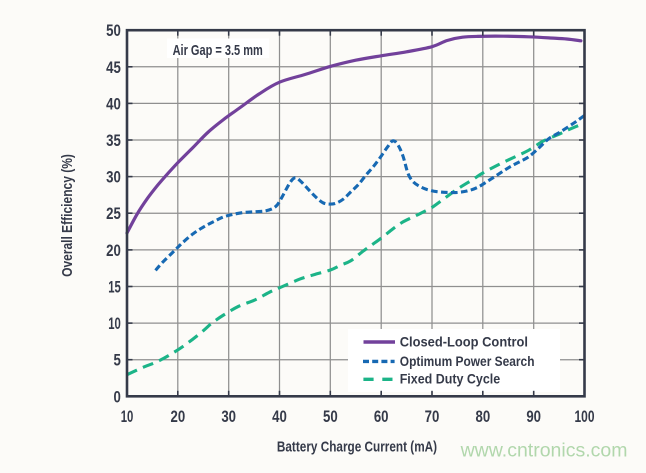 Image resolution: width=646 pixels, height=473 pixels. What do you see at coordinates (432, 417) in the screenshot?
I see `svg-text: 70` at bounding box center [432, 417].